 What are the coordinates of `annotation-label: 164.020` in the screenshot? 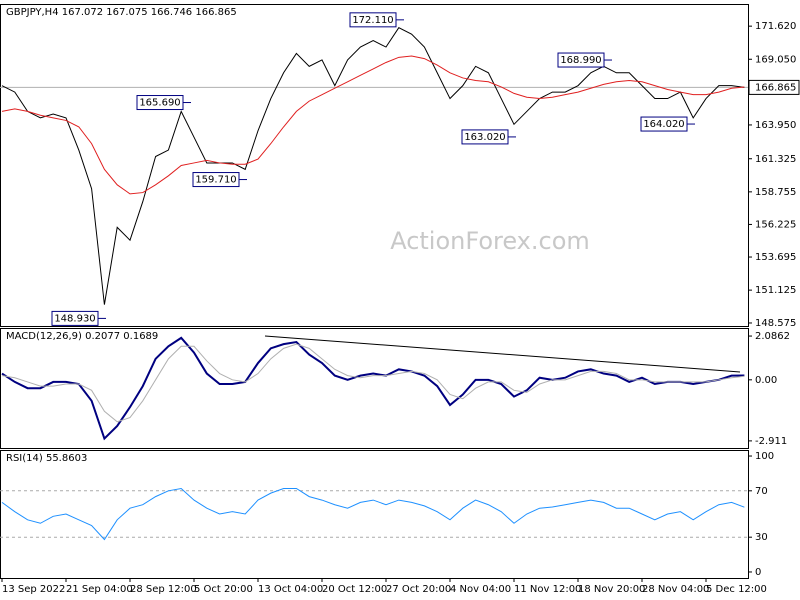 It's located at (663, 124).